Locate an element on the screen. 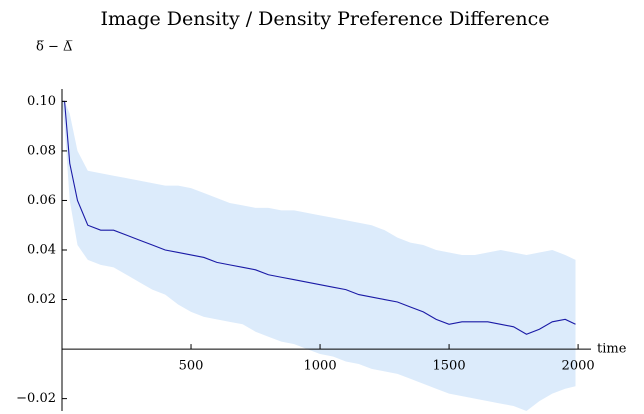 The width and height of the screenshot is (644, 414). x-tick-label: 2000 is located at coordinates (578, 366).